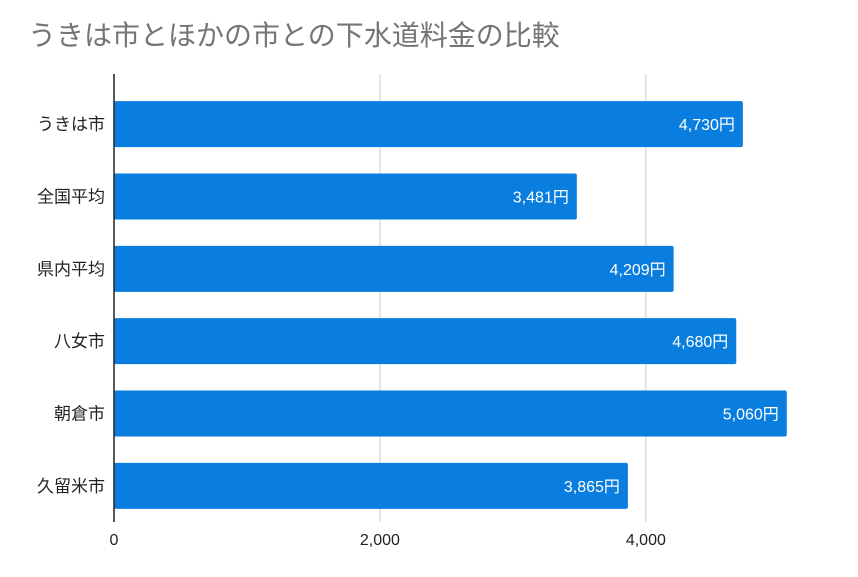  What do you see at coordinates (541, 198) in the screenshot?
I see `data-label: 3,481円` at bounding box center [541, 198].